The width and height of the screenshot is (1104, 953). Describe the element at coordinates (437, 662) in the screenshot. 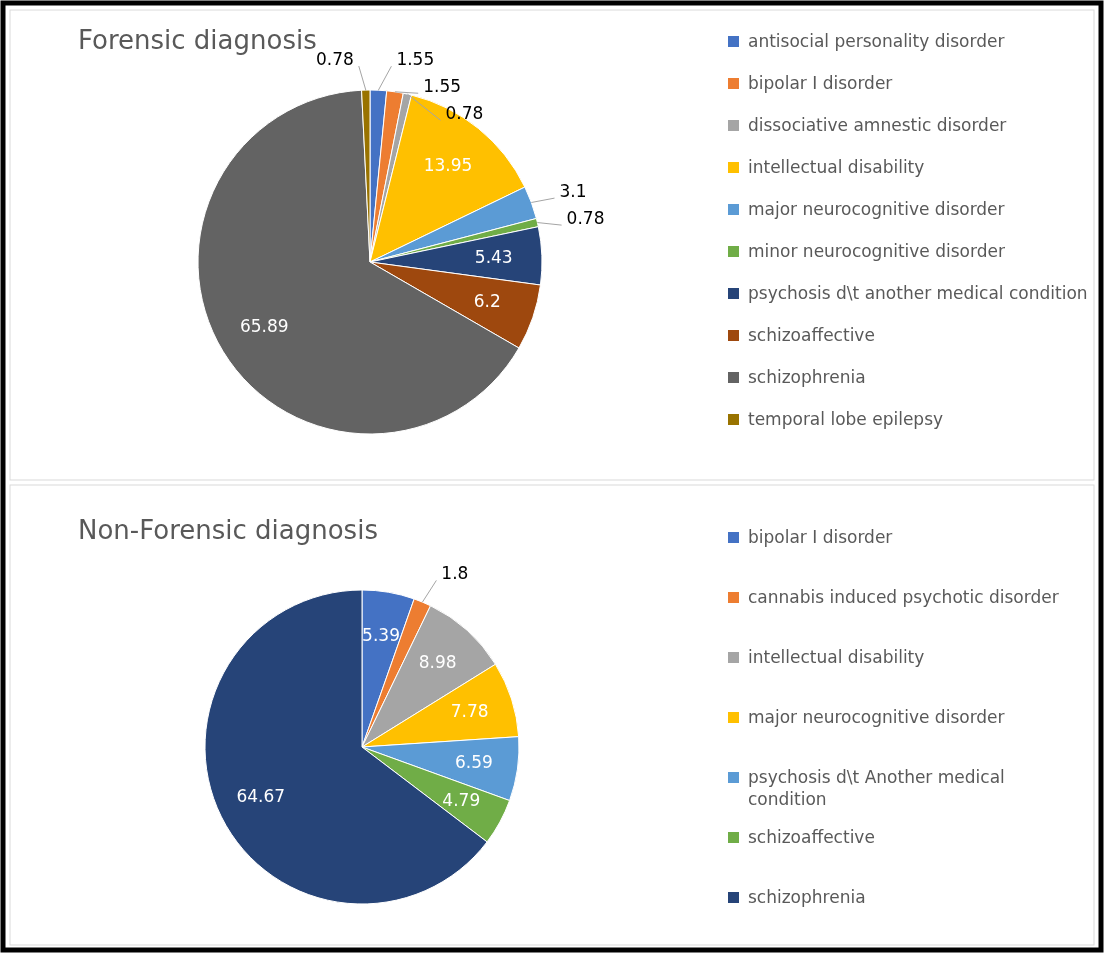

I see `data-label: 8.98` at that location.